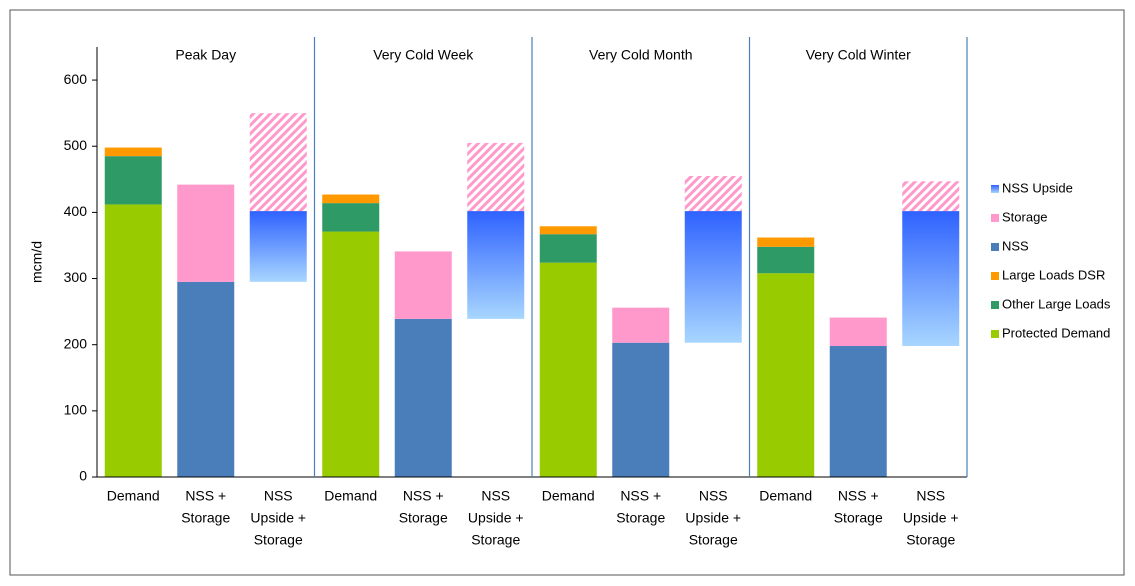  I want to click on y-tick-label: 500, so click(76, 145).